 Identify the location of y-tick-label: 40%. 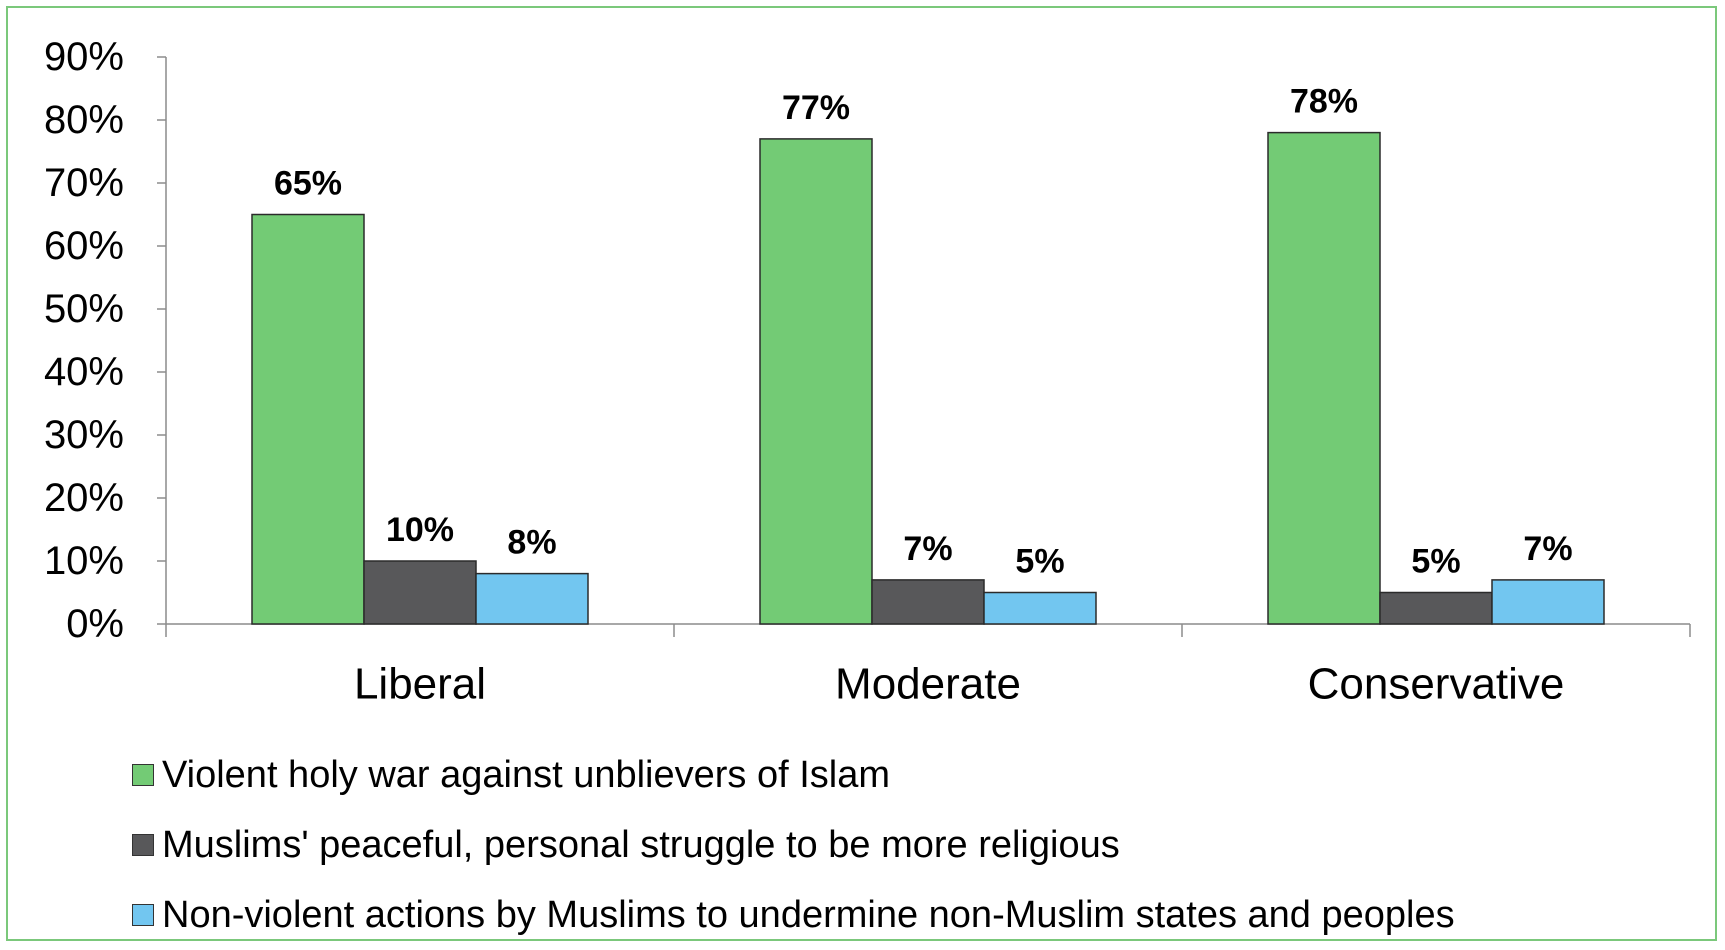
(84, 372).